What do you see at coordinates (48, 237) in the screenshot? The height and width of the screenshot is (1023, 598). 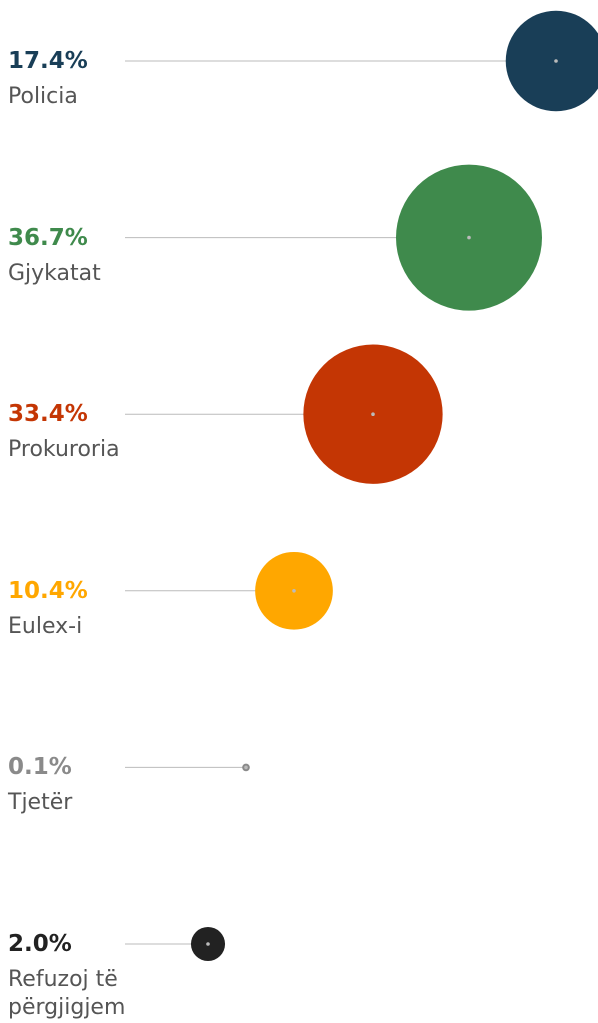 I see `value-label: 36.7%` at bounding box center [48, 237].